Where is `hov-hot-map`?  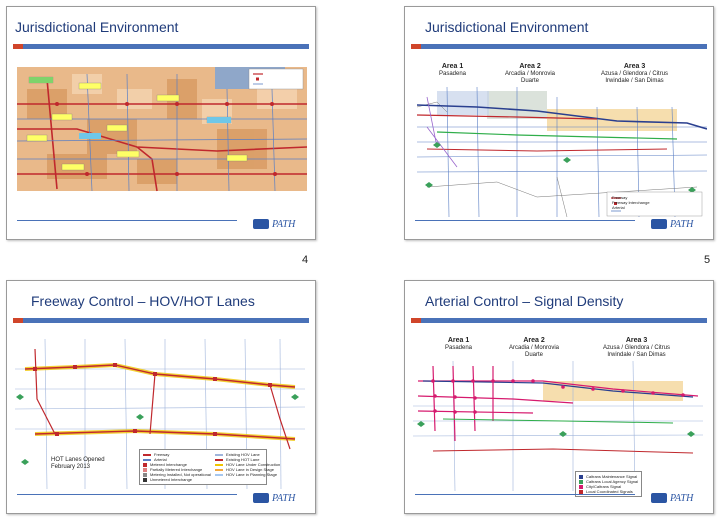 hov-hot-map is located at coordinates (160, 414).